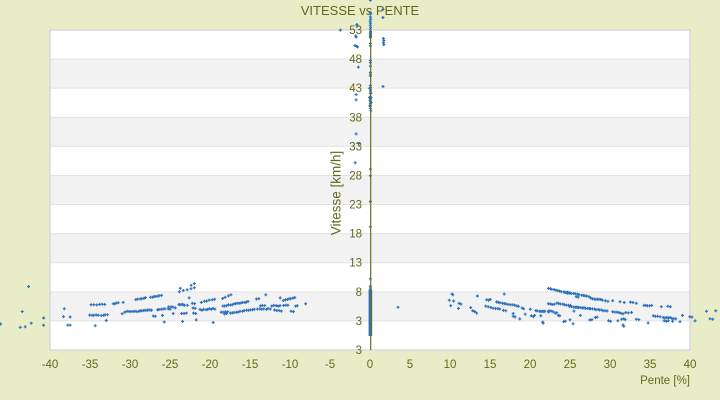  I want to click on svg-text: 20, so click(530, 365).